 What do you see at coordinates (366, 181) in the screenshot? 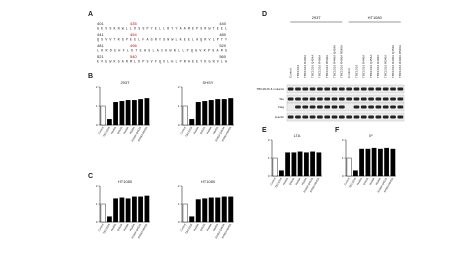
I see `x-tick-label: Q454A` at bounding box center [366, 181].